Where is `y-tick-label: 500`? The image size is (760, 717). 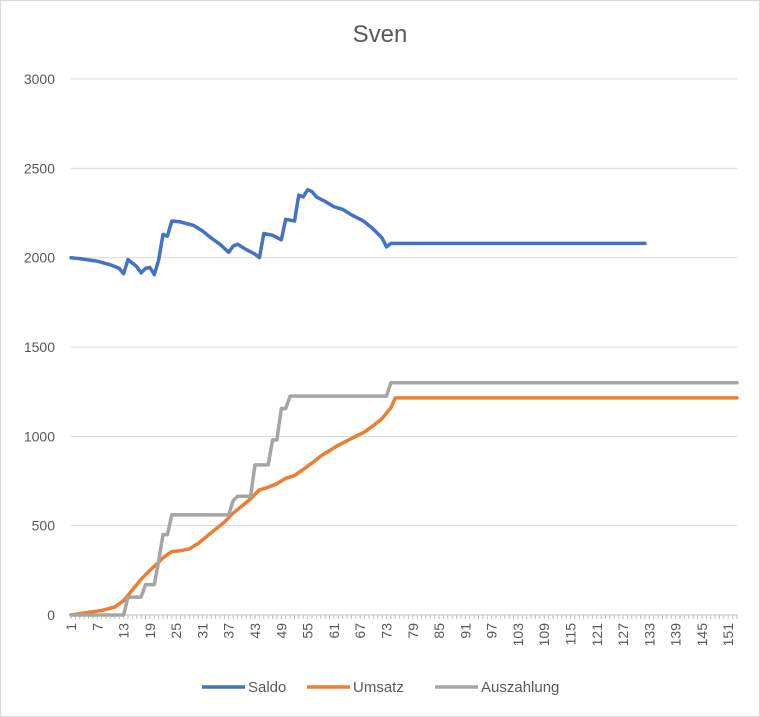
y-tick-label: 500 is located at coordinates (44, 526).